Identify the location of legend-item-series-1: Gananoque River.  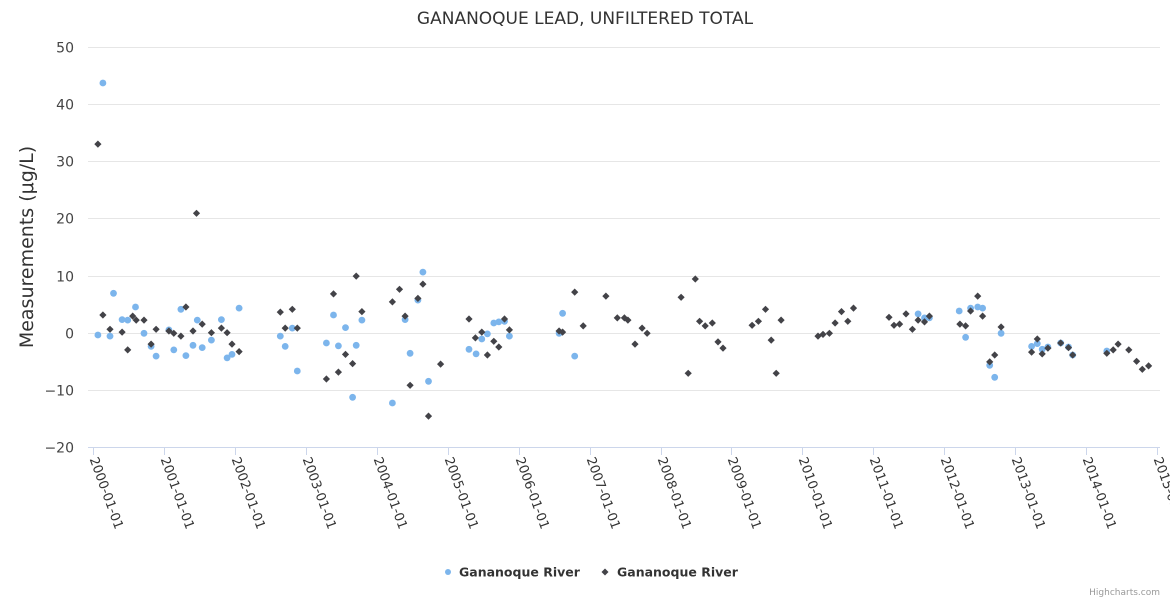
(513, 572).